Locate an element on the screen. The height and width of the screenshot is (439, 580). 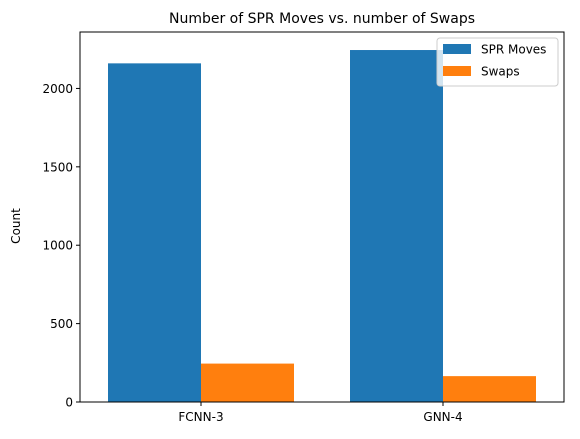
x-tick-label: FCNN-3 is located at coordinates (200, 417).